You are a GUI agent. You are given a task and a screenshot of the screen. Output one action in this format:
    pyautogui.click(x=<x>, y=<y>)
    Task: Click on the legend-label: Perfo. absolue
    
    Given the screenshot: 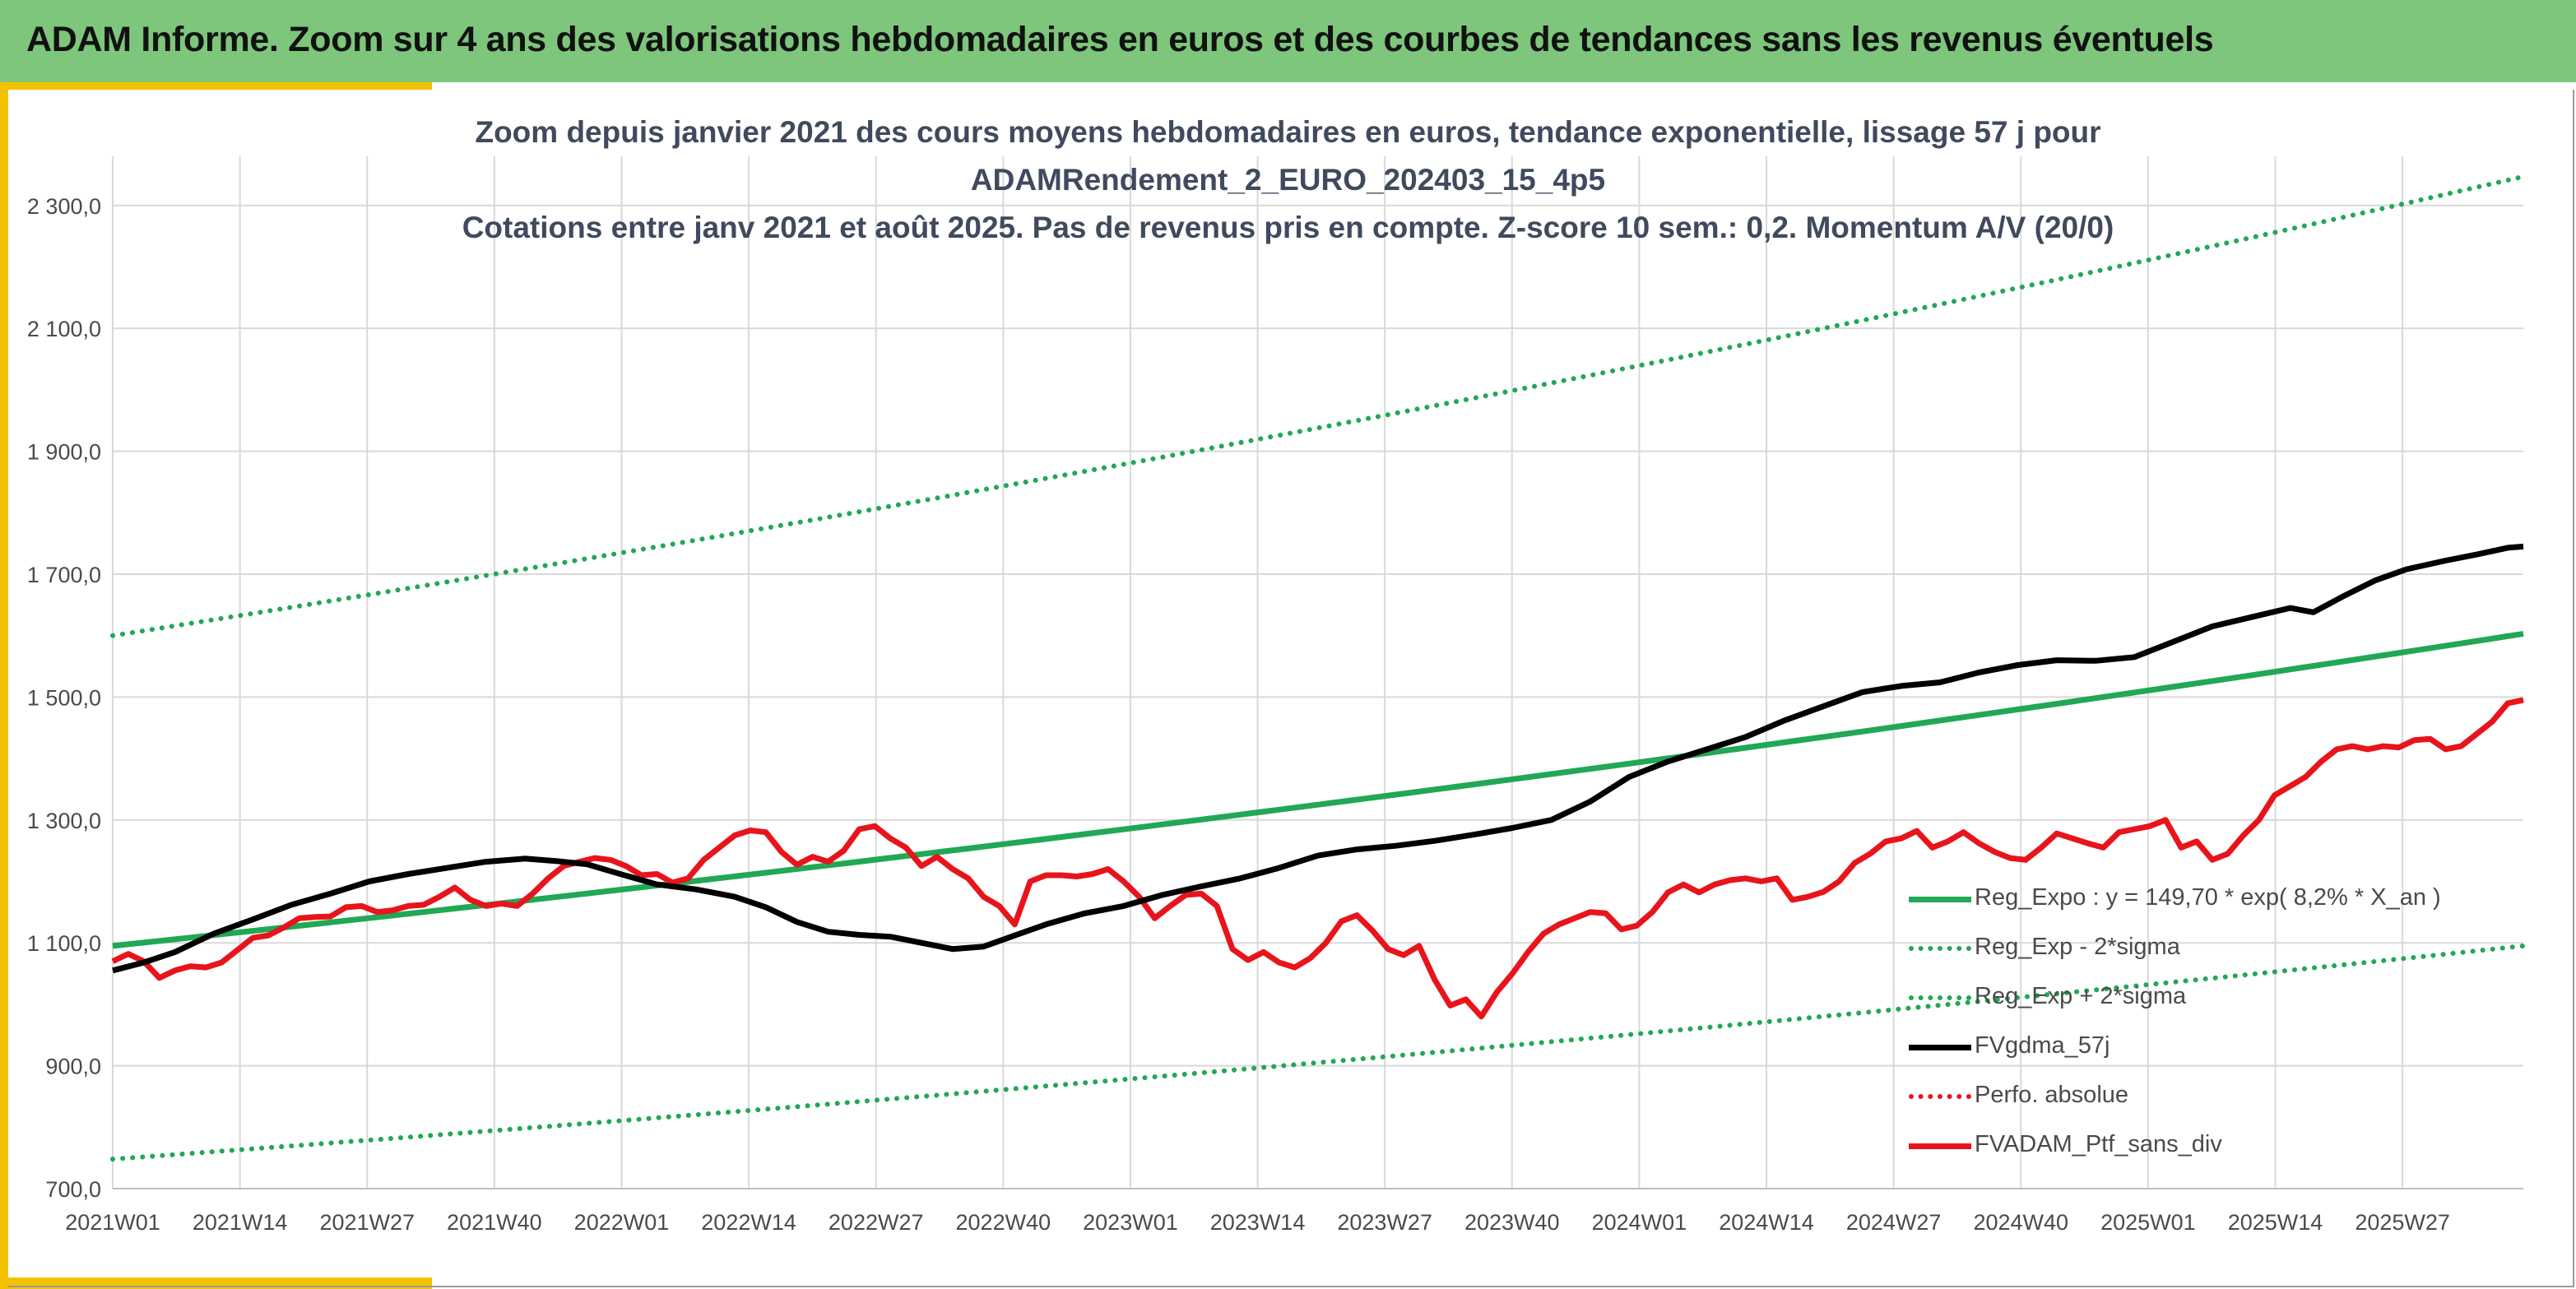 What is the action you would take?
    pyautogui.click(x=2052, y=1095)
    